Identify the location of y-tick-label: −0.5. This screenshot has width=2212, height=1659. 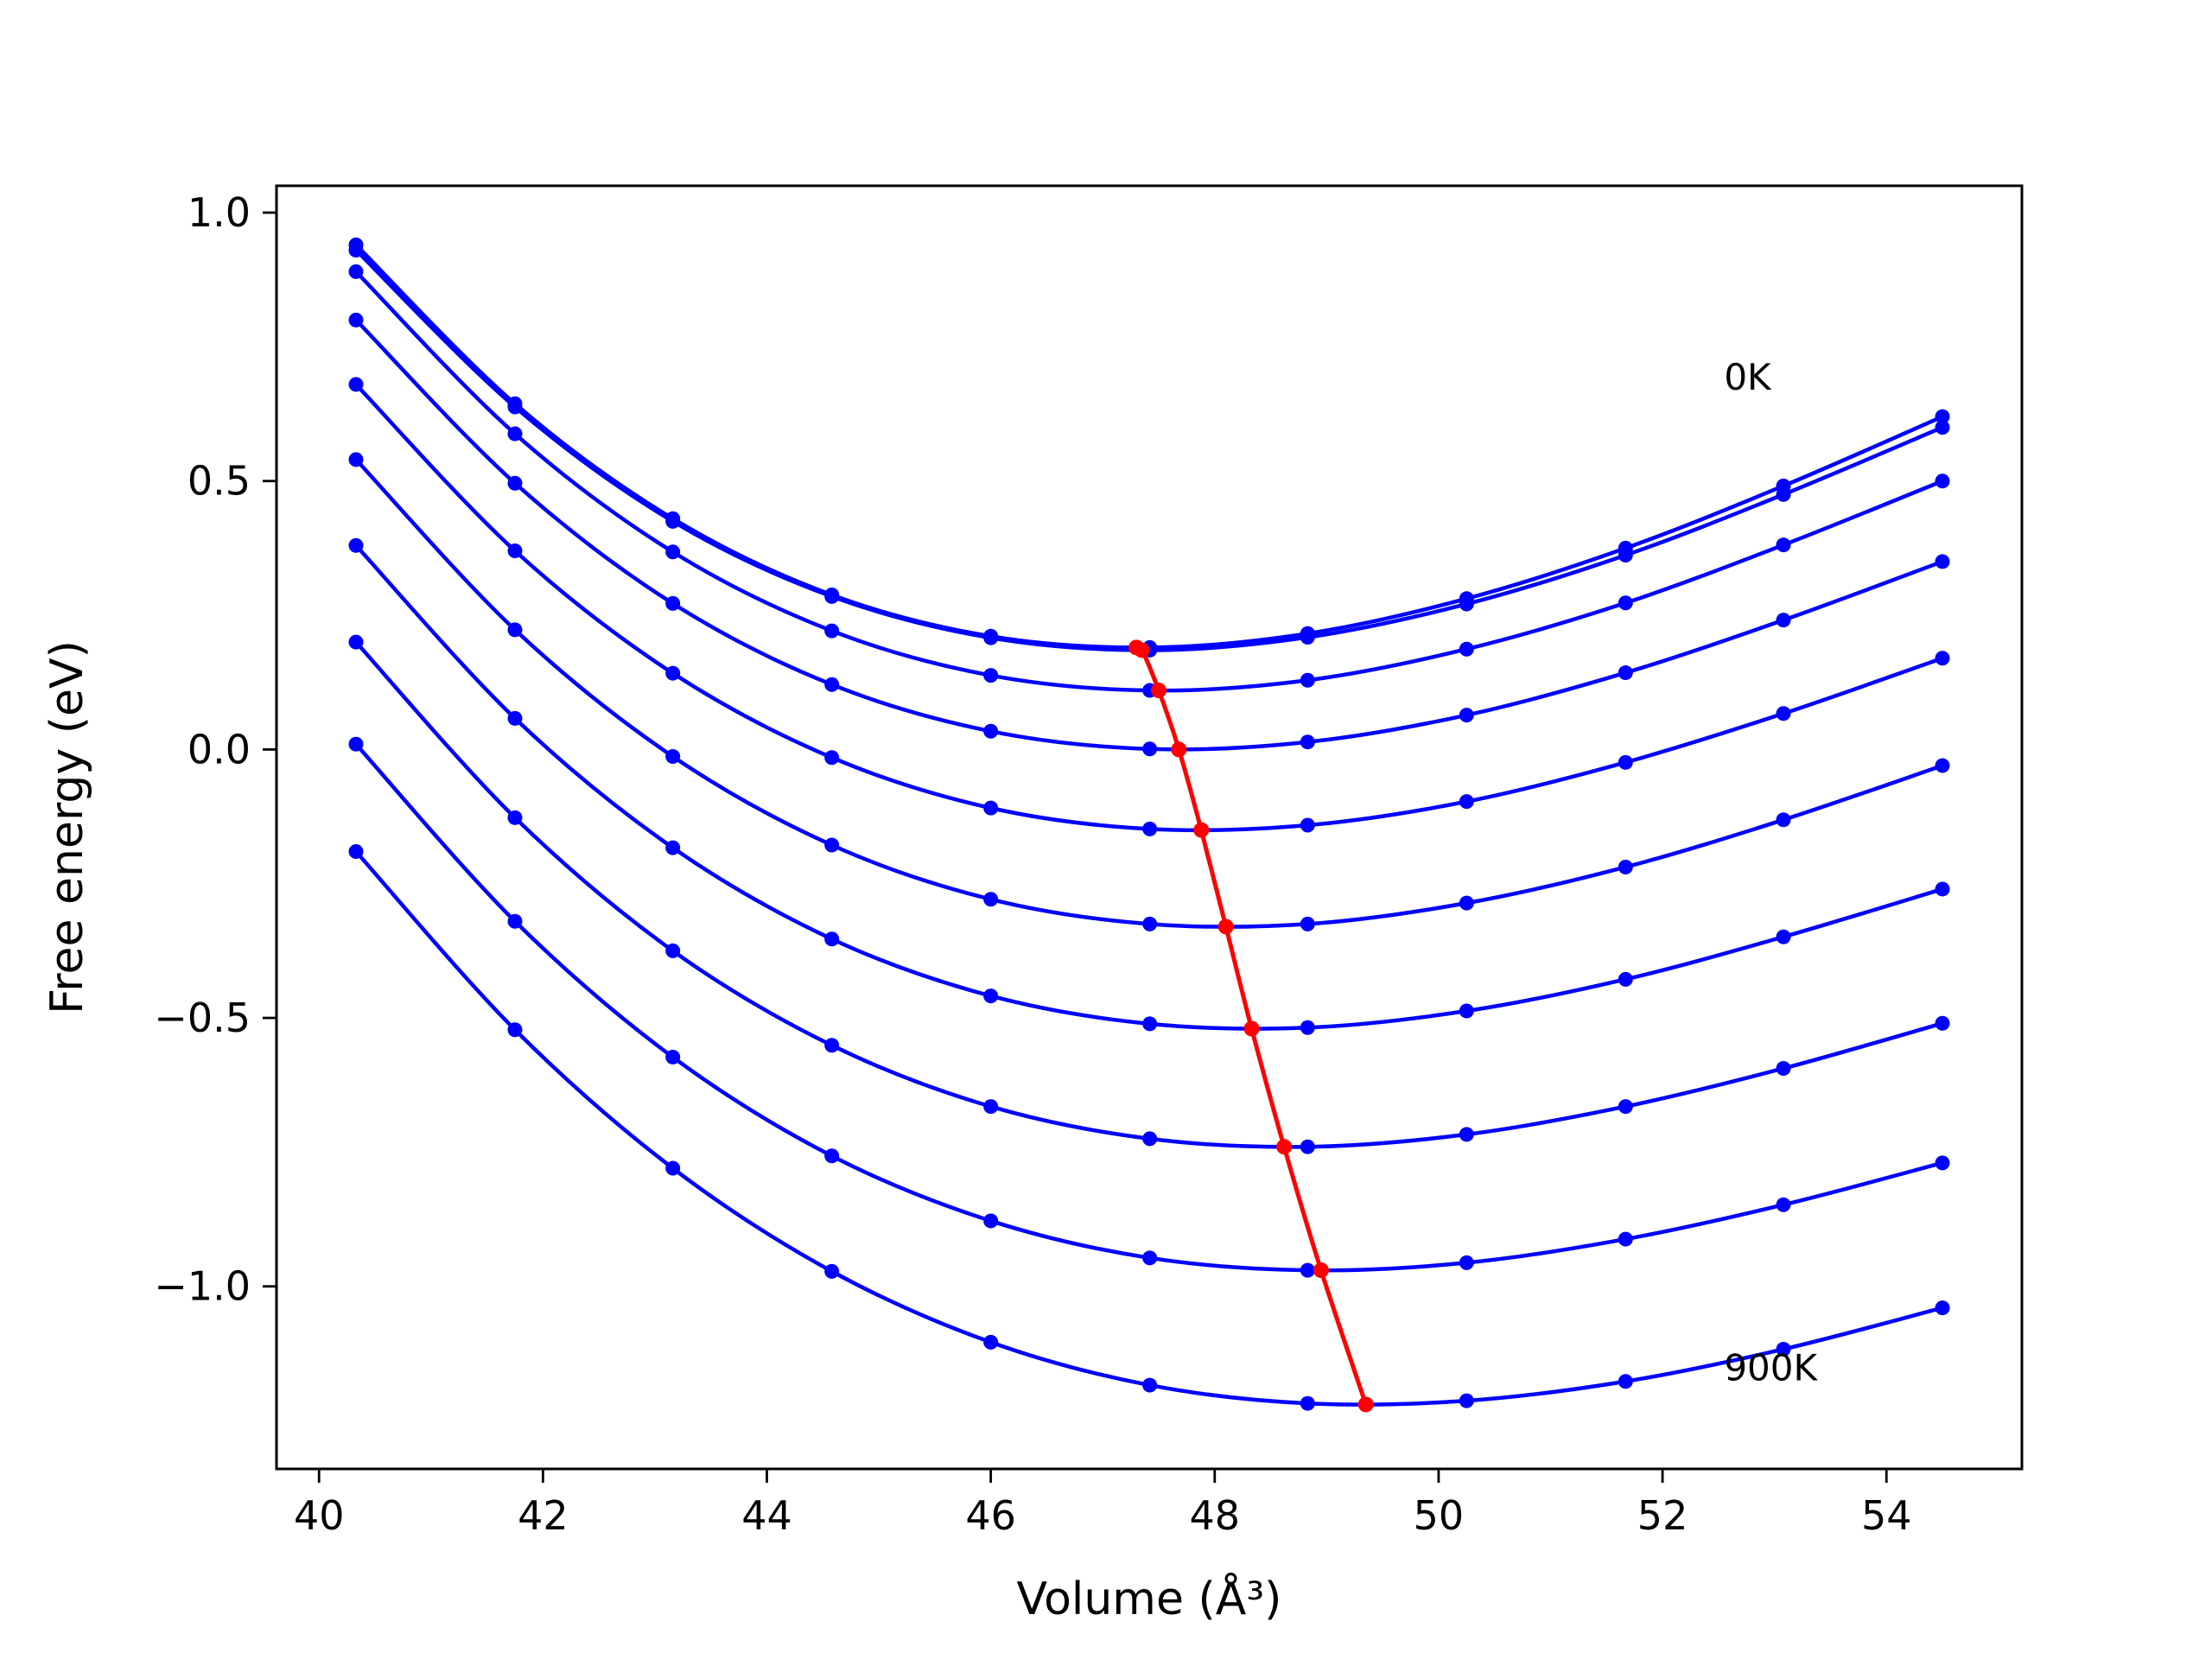
(202, 1018).